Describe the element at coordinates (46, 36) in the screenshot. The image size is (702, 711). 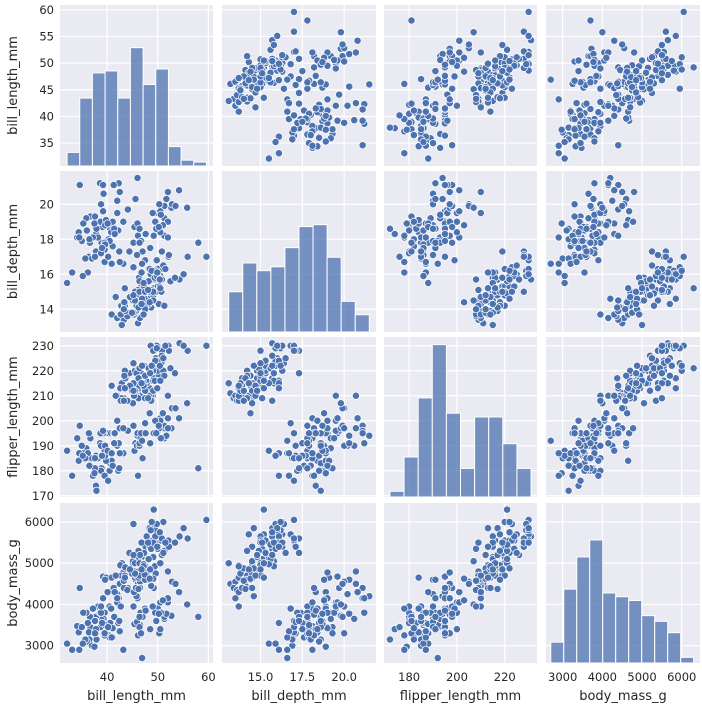
I see `y-tick-label: 55` at that location.